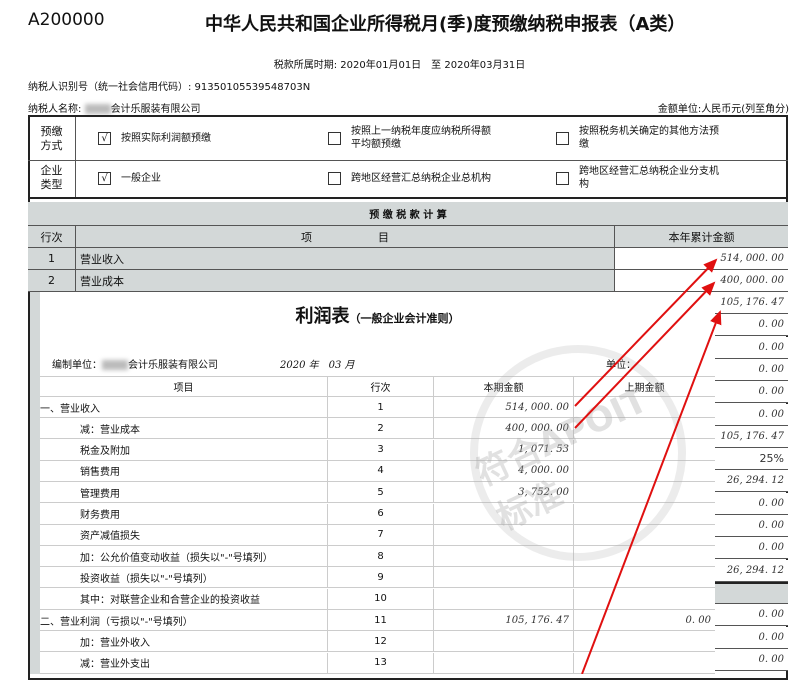 The image size is (799, 680). What do you see at coordinates (345, 258) in the screenshot?
I see `row-item: 营业收入` at bounding box center [345, 258].